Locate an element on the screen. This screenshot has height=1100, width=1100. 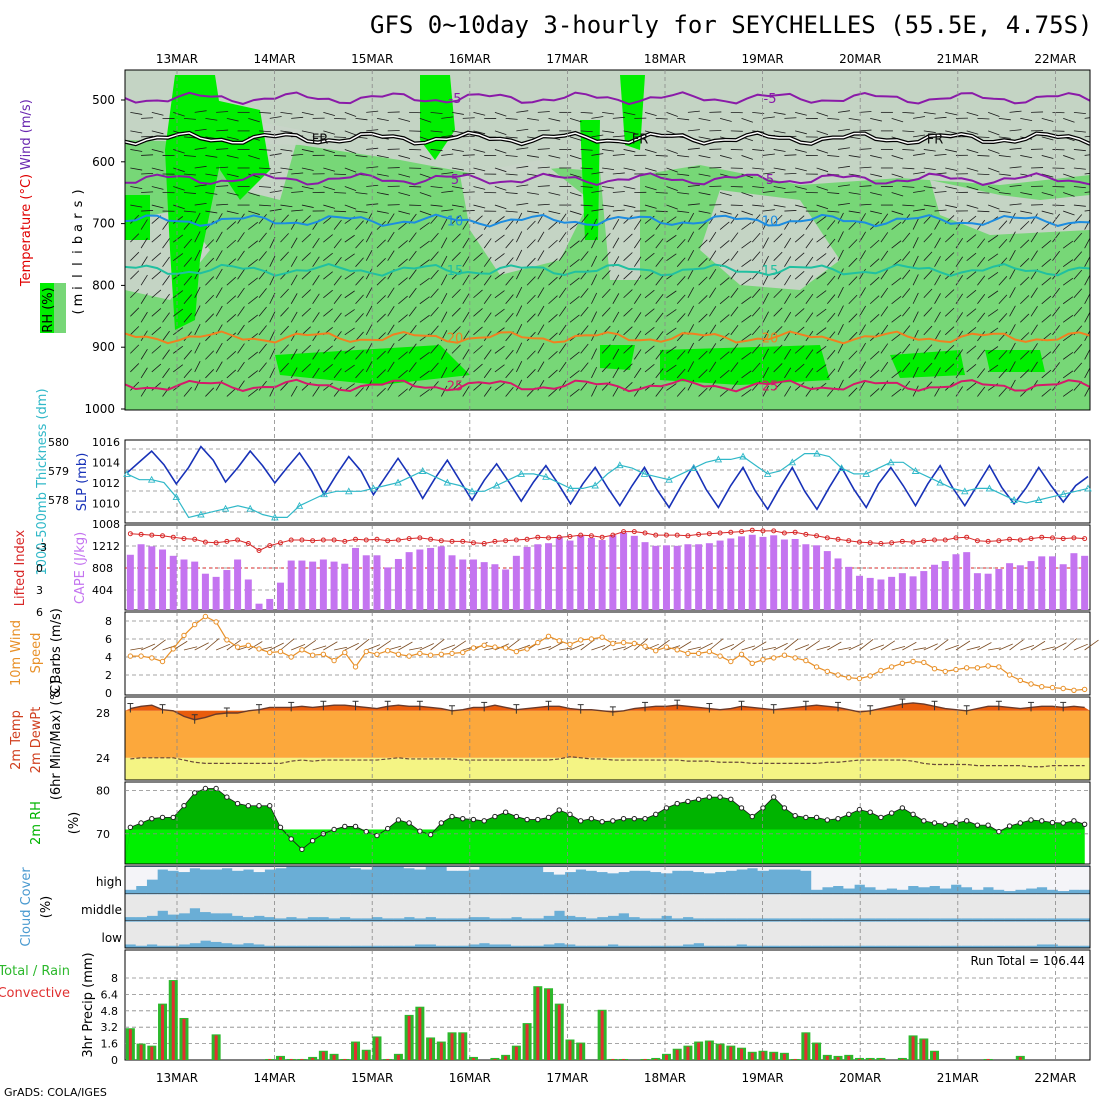
wind-tick: 4 is located at coordinates (108, 657).